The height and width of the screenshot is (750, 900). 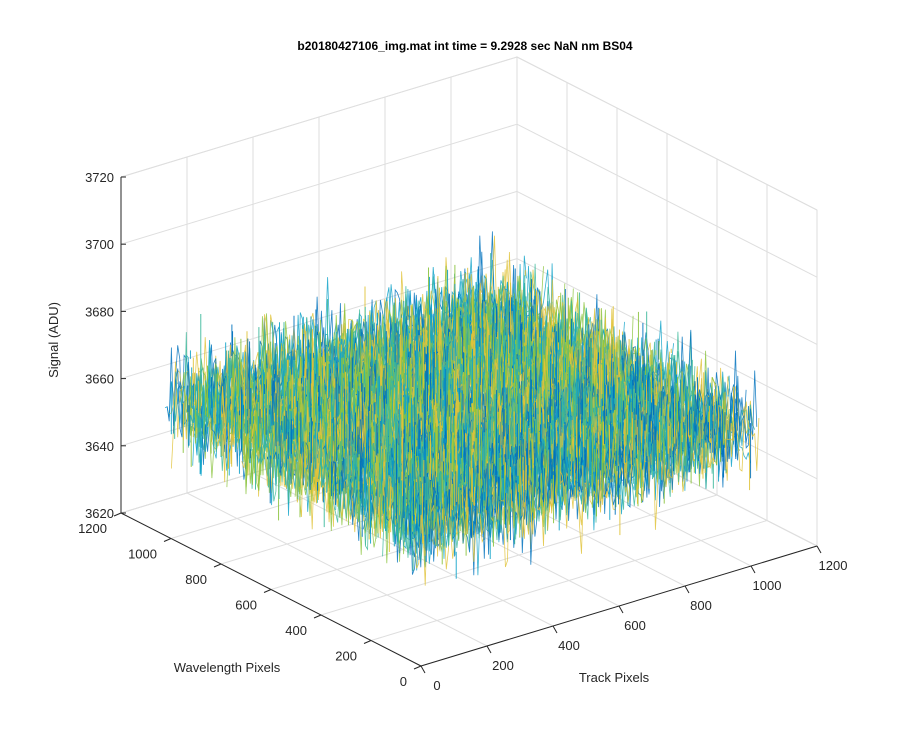 I want to click on x-tick-label: 600, so click(x=635, y=625).